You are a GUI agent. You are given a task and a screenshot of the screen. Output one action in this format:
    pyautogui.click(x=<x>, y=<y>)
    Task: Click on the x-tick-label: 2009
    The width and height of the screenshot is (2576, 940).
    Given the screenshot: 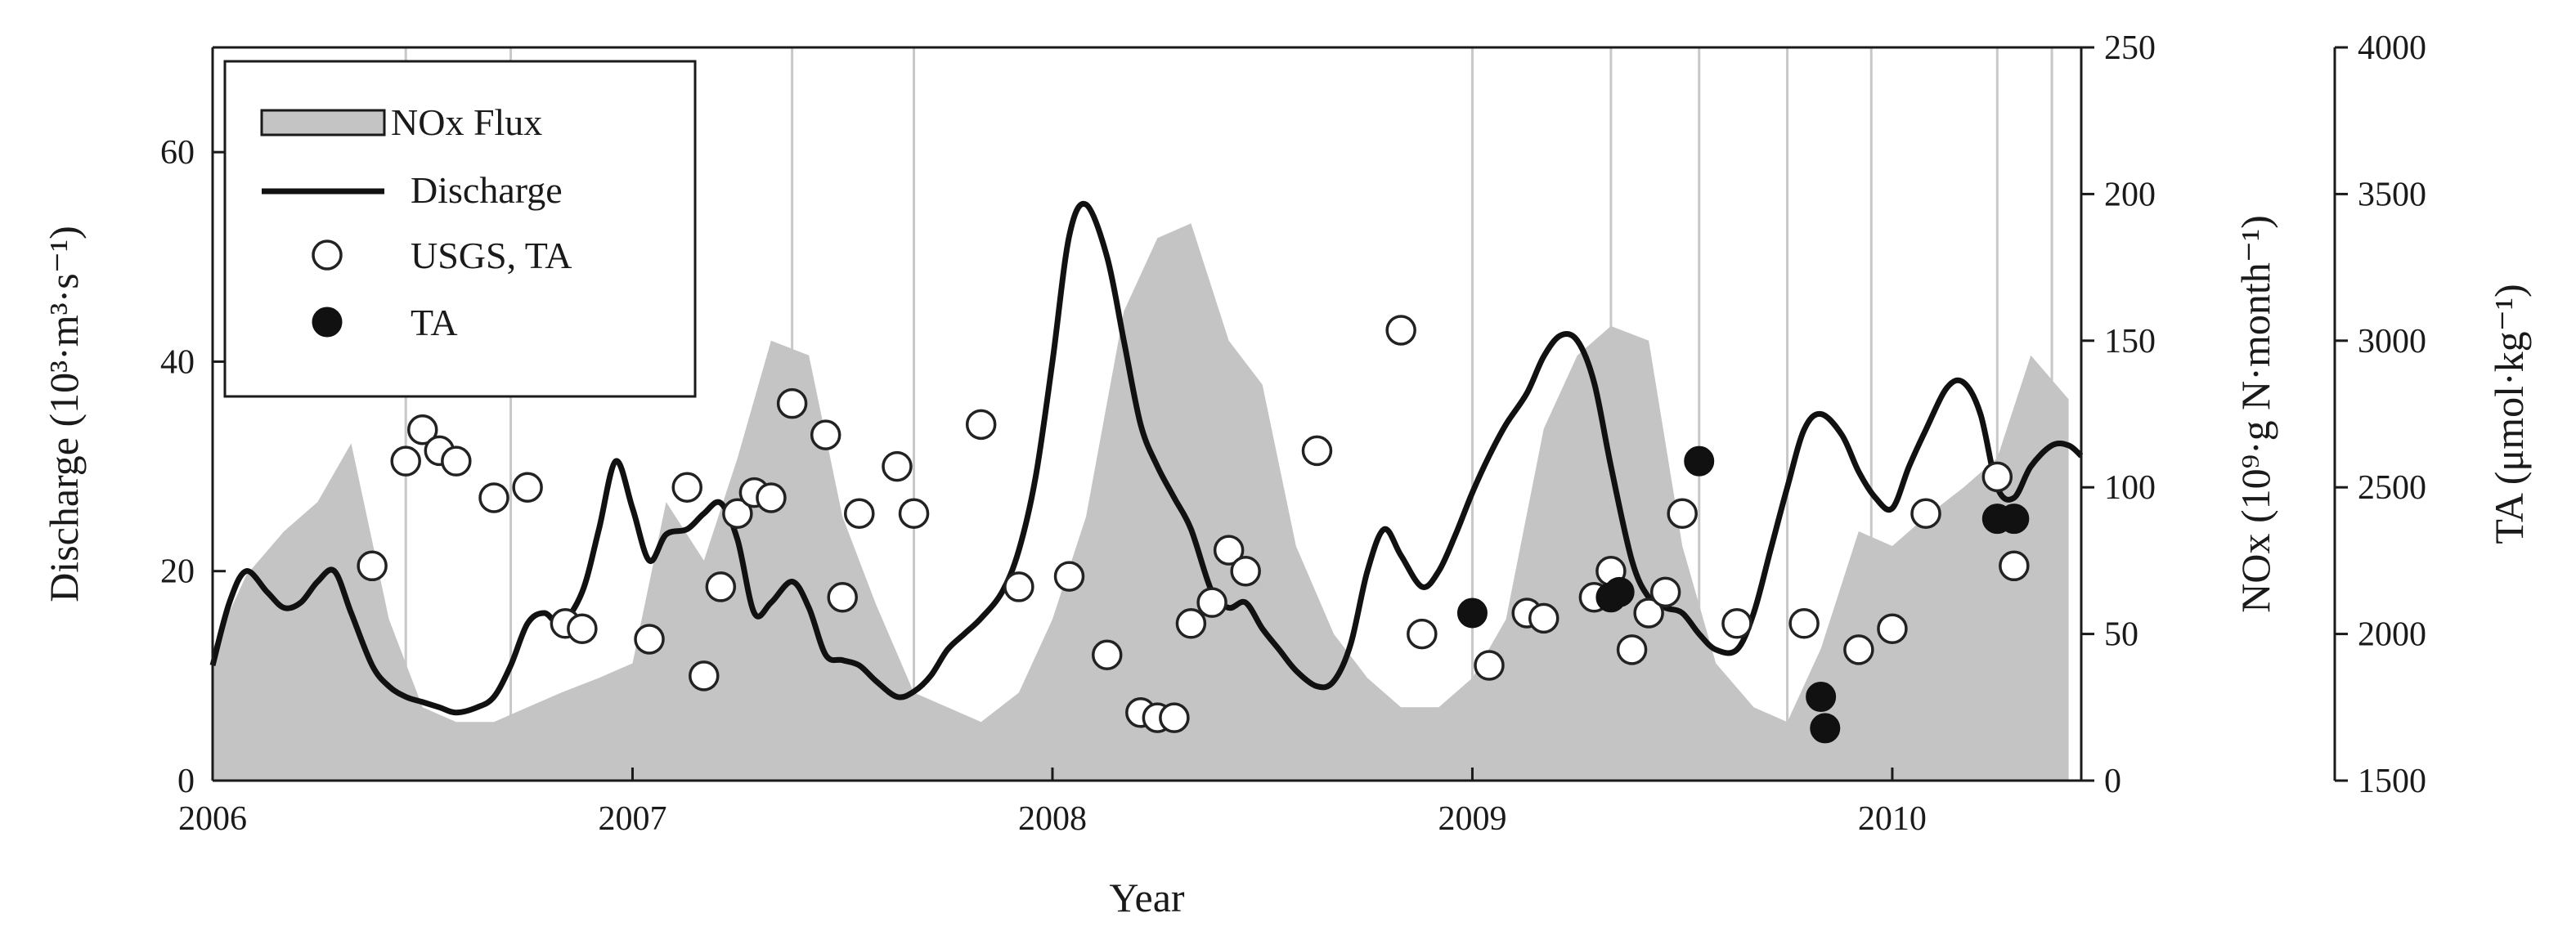 What is the action you would take?
    pyautogui.click(x=1472, y=819)
    